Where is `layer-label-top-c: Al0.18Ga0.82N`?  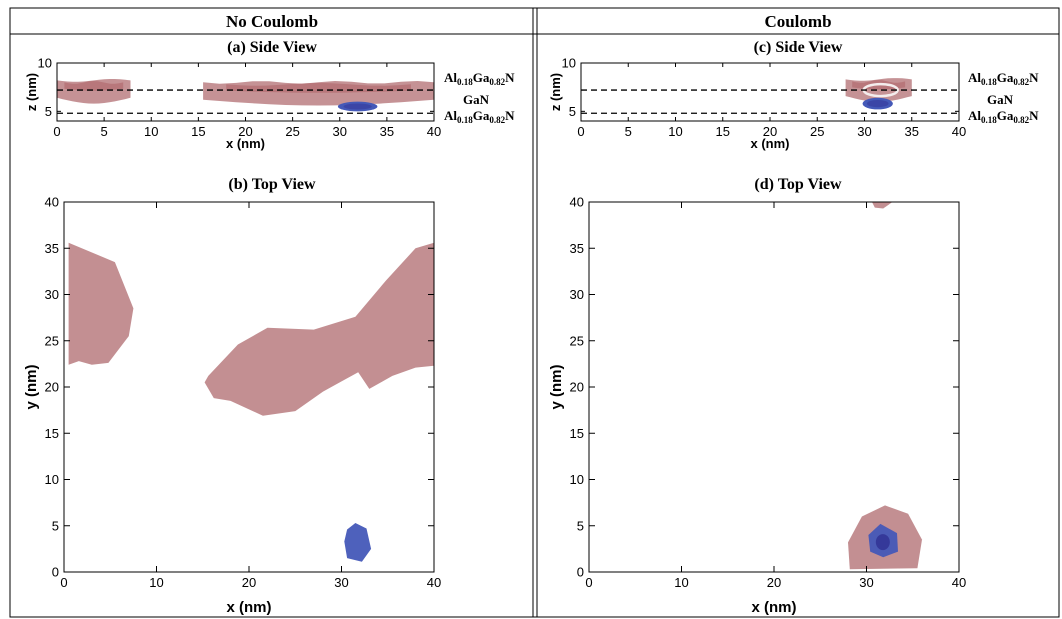
layer-label-top-c: Al0.18Ga0.82N is located at coordinates (1003, 78).